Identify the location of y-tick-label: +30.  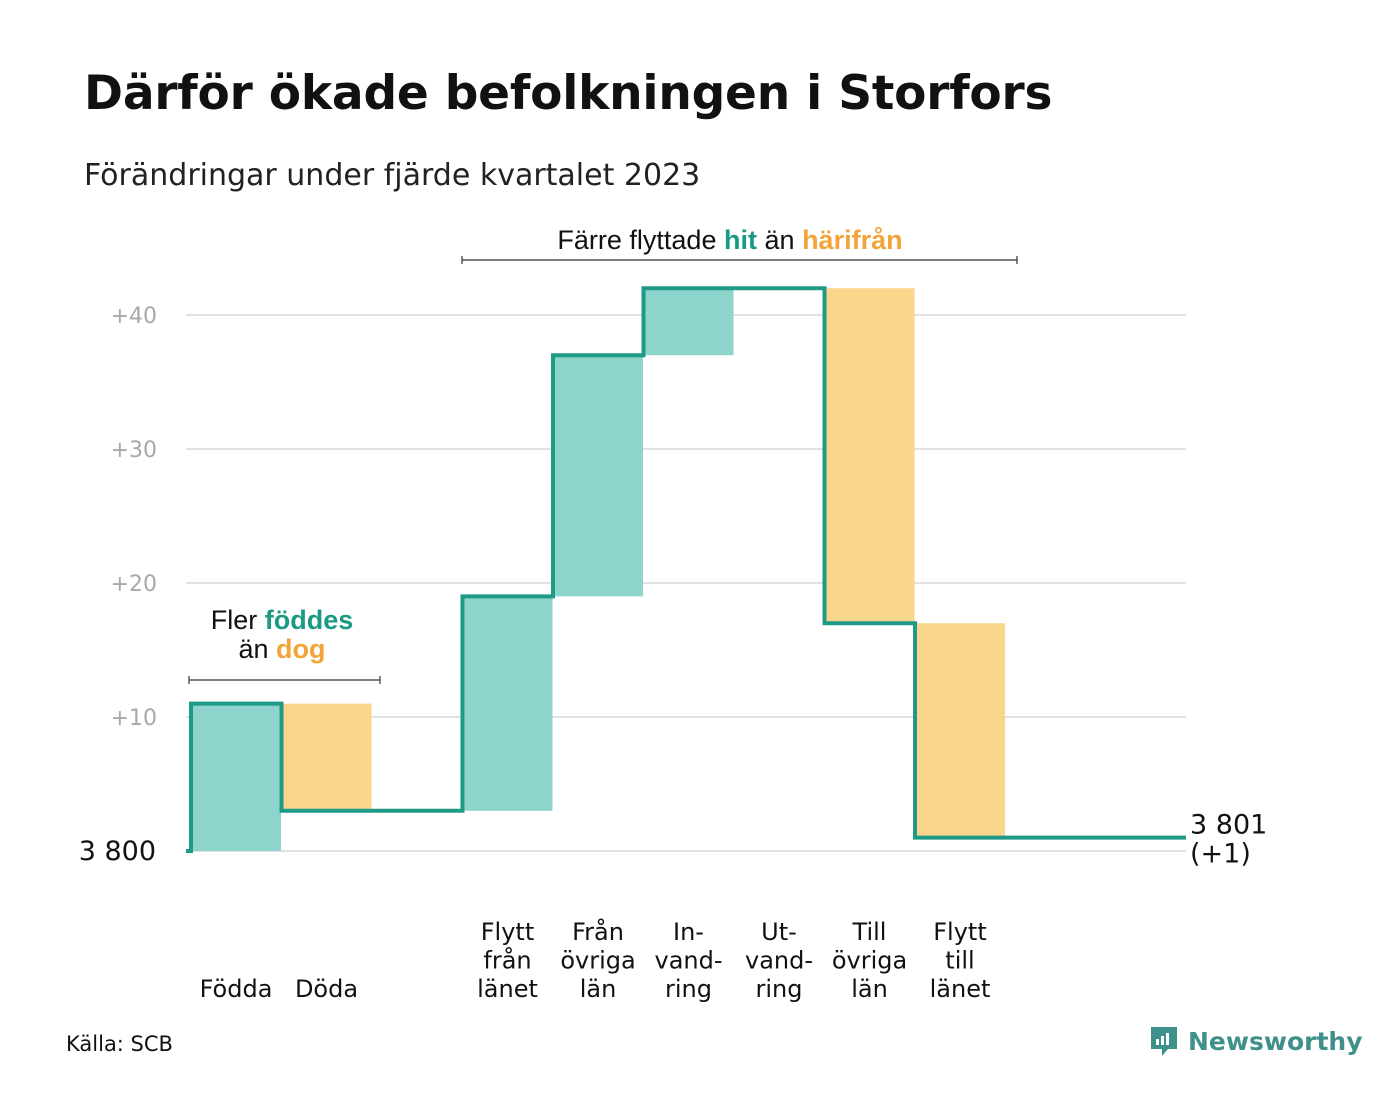
(134, 450).